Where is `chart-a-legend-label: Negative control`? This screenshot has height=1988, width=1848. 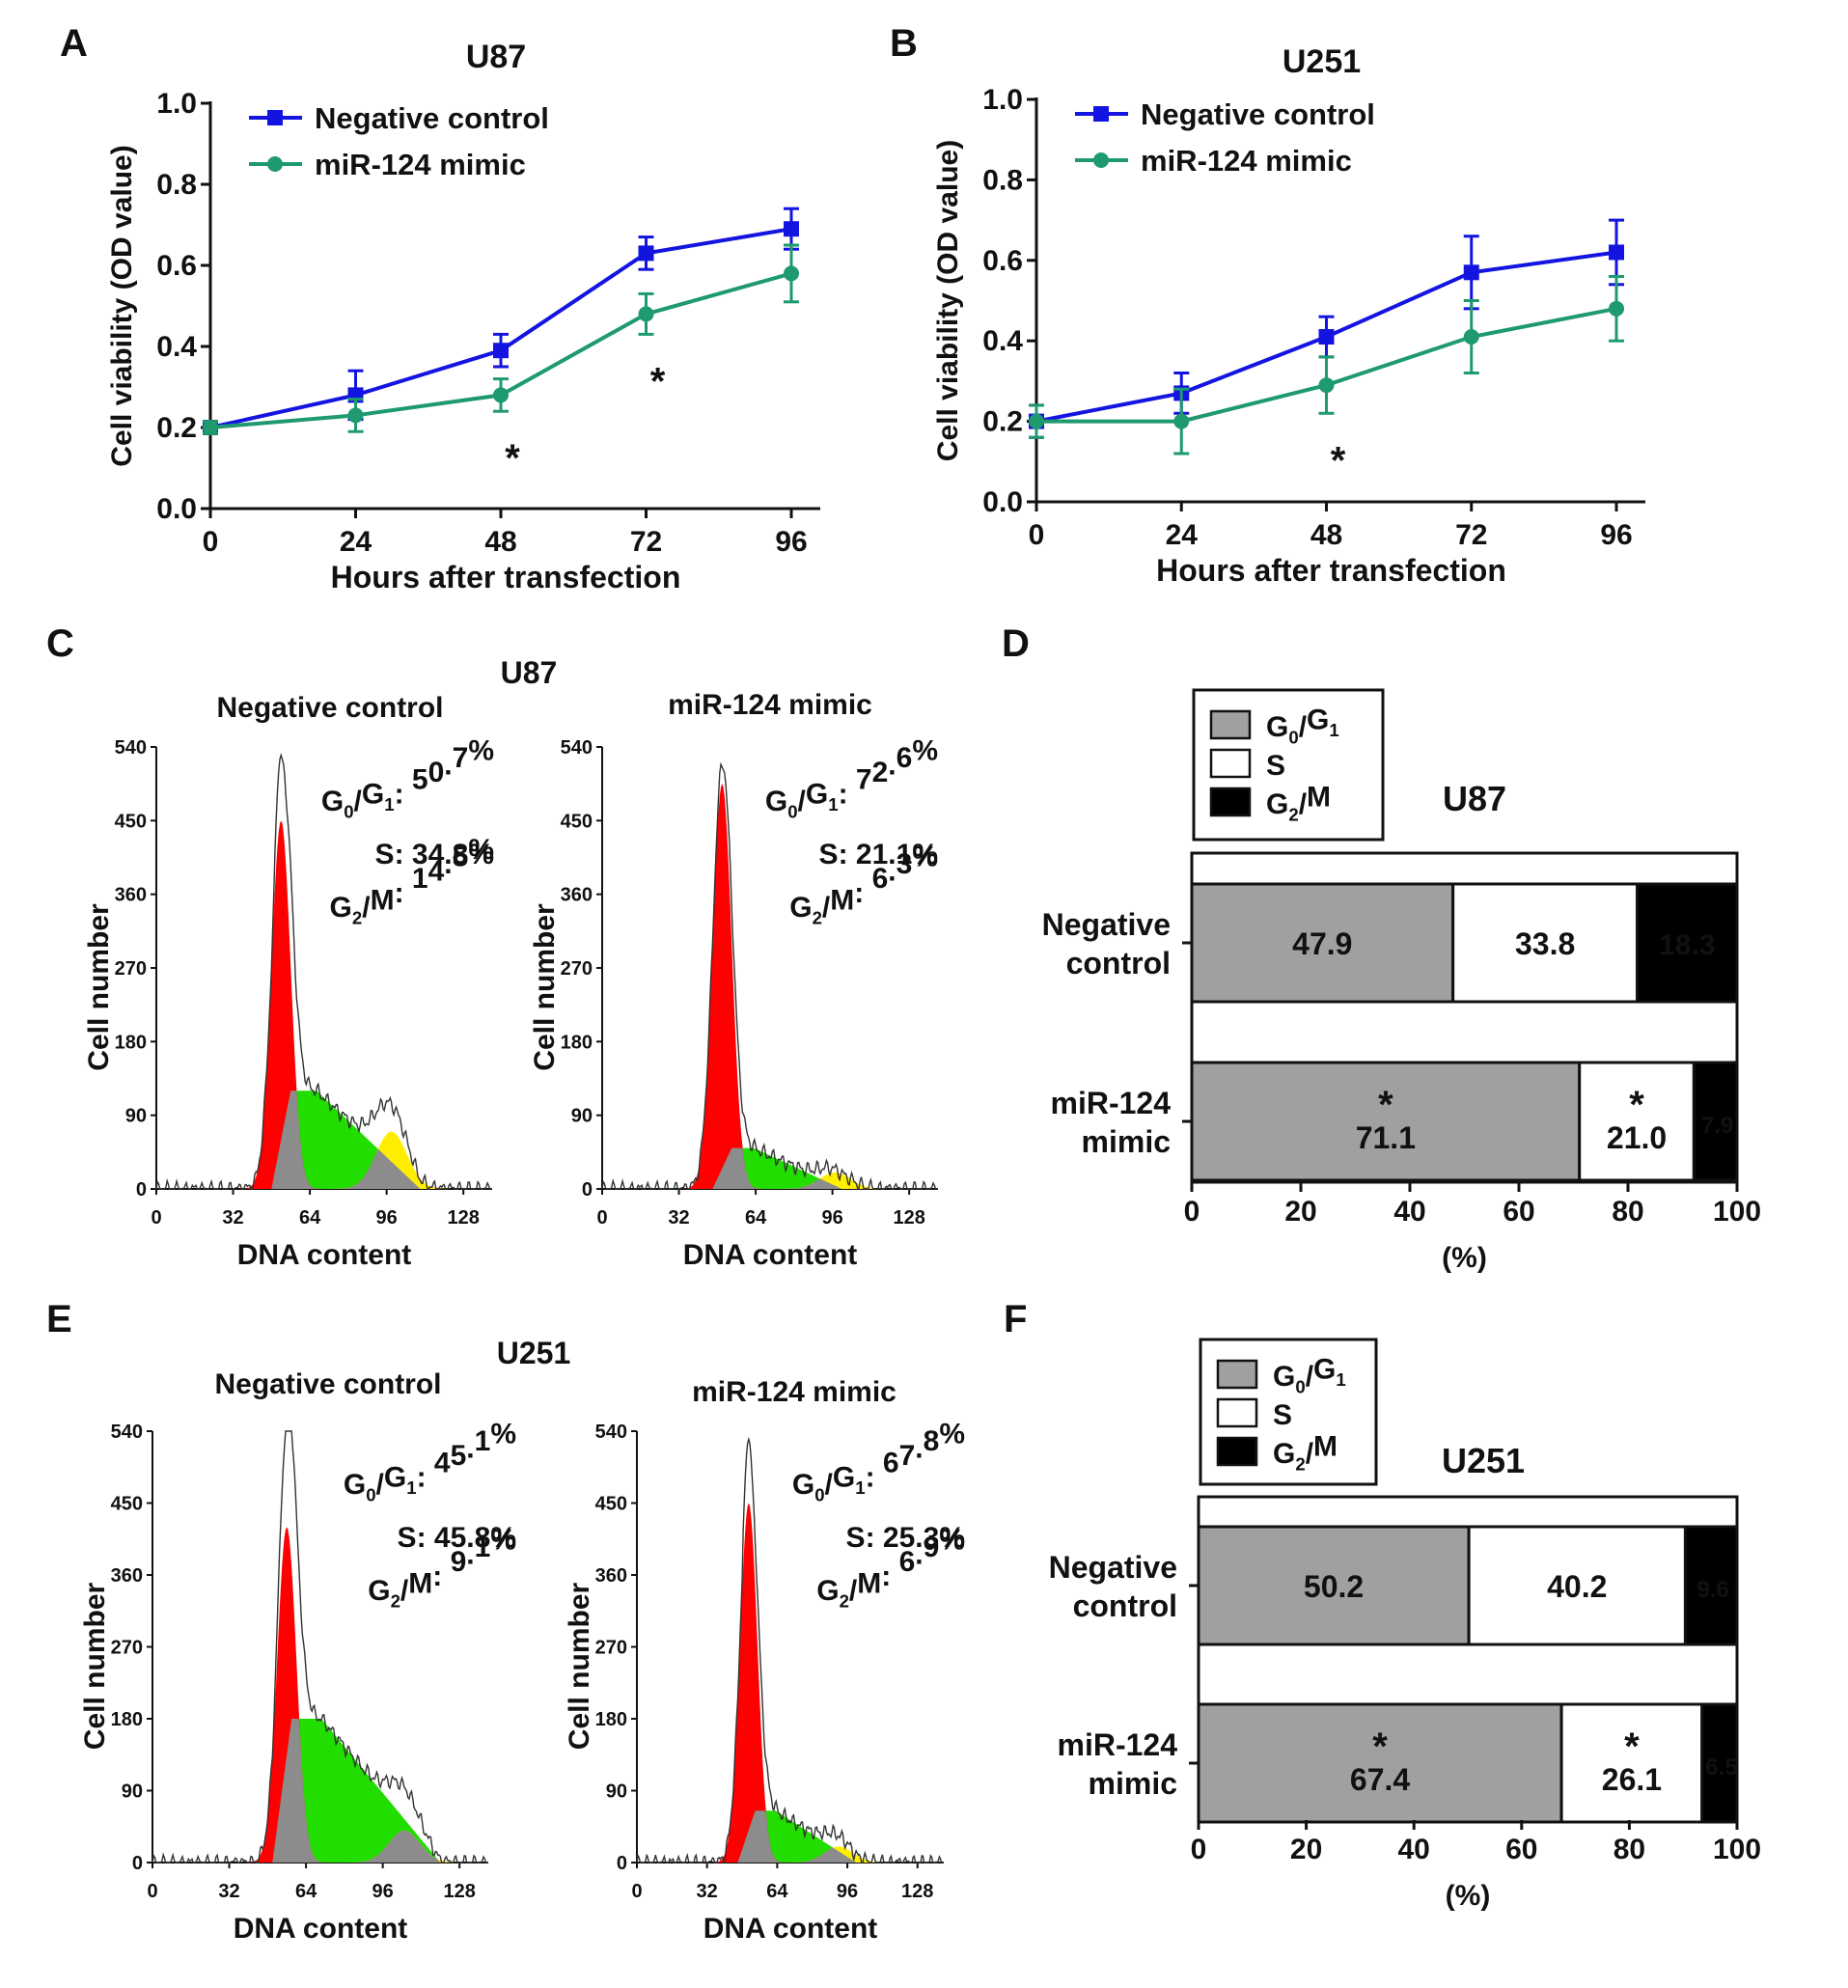
chart-a-legend-label: Negative control is located at coordinates (432, 118).